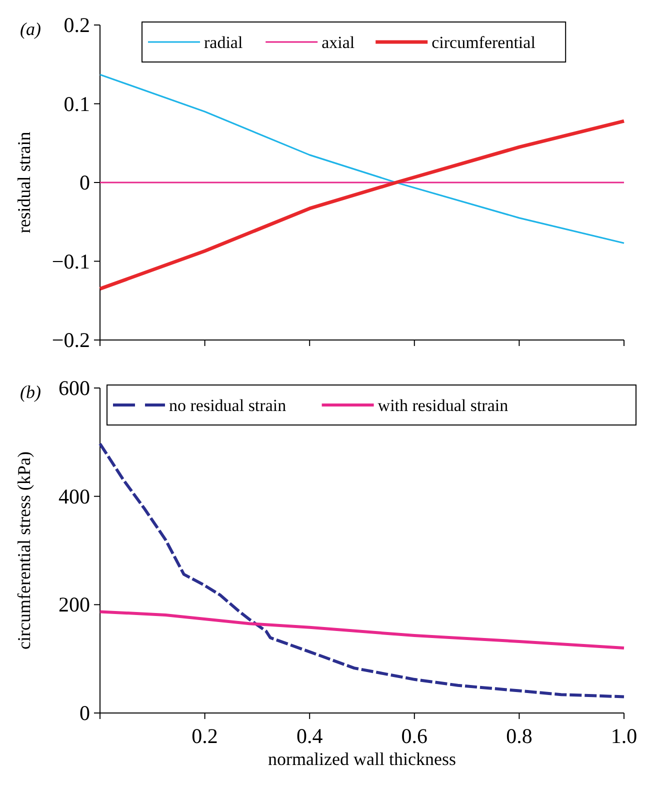  Describe the element at coordinates (24, 551) in the screenshot. I see `y-axis-title: circumferential stress (kPa)` at that location.